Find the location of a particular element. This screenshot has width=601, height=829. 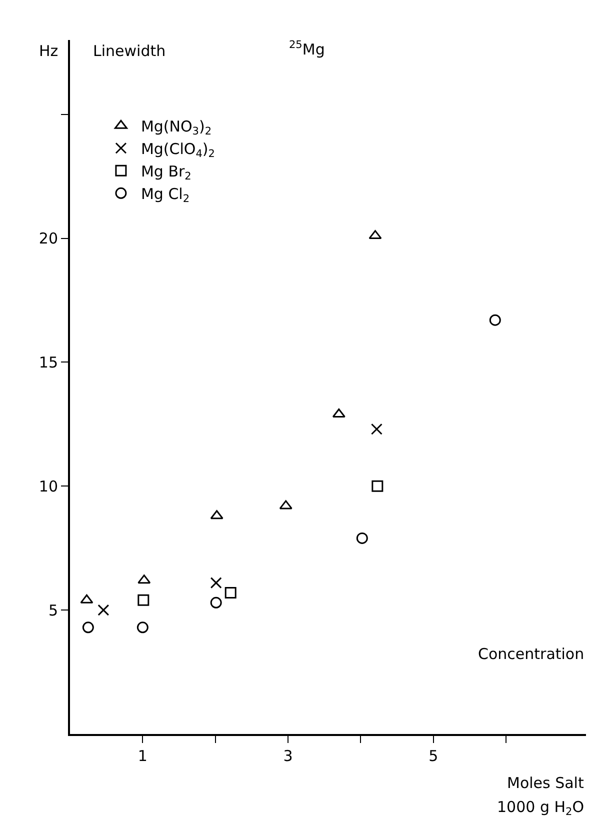

y-tick-label: 5 is located at coordinates (53, 610).